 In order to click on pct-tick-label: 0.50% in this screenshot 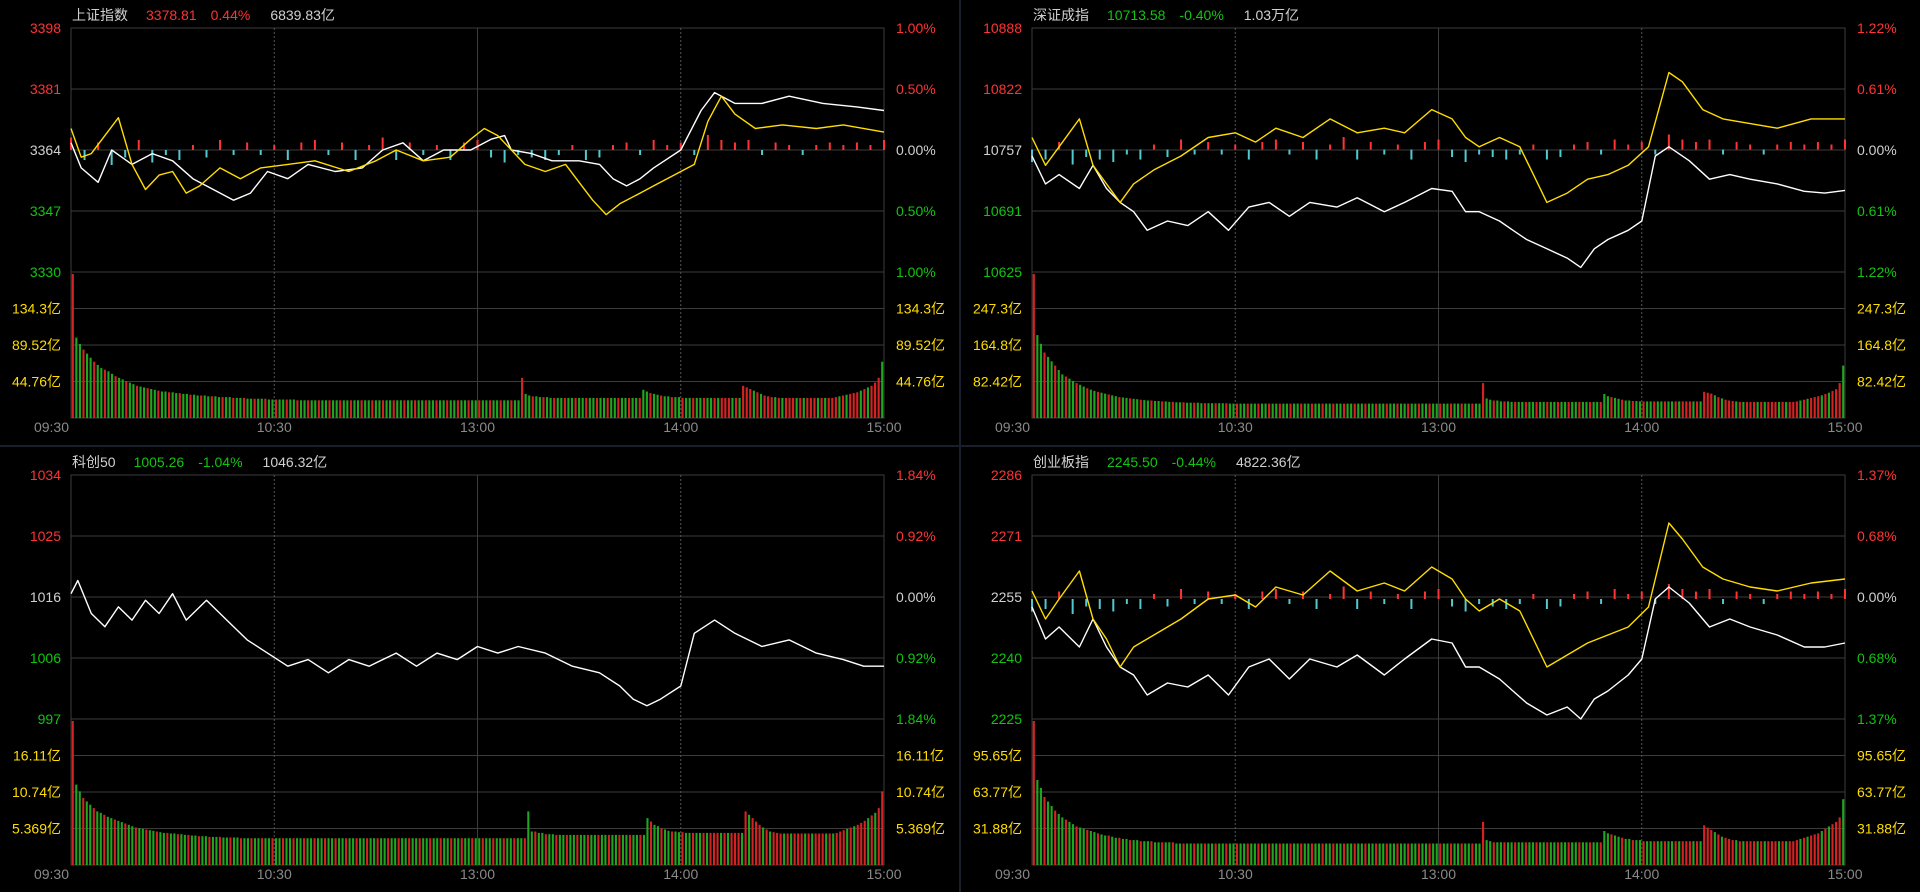, I will do `click(916, 211)`.